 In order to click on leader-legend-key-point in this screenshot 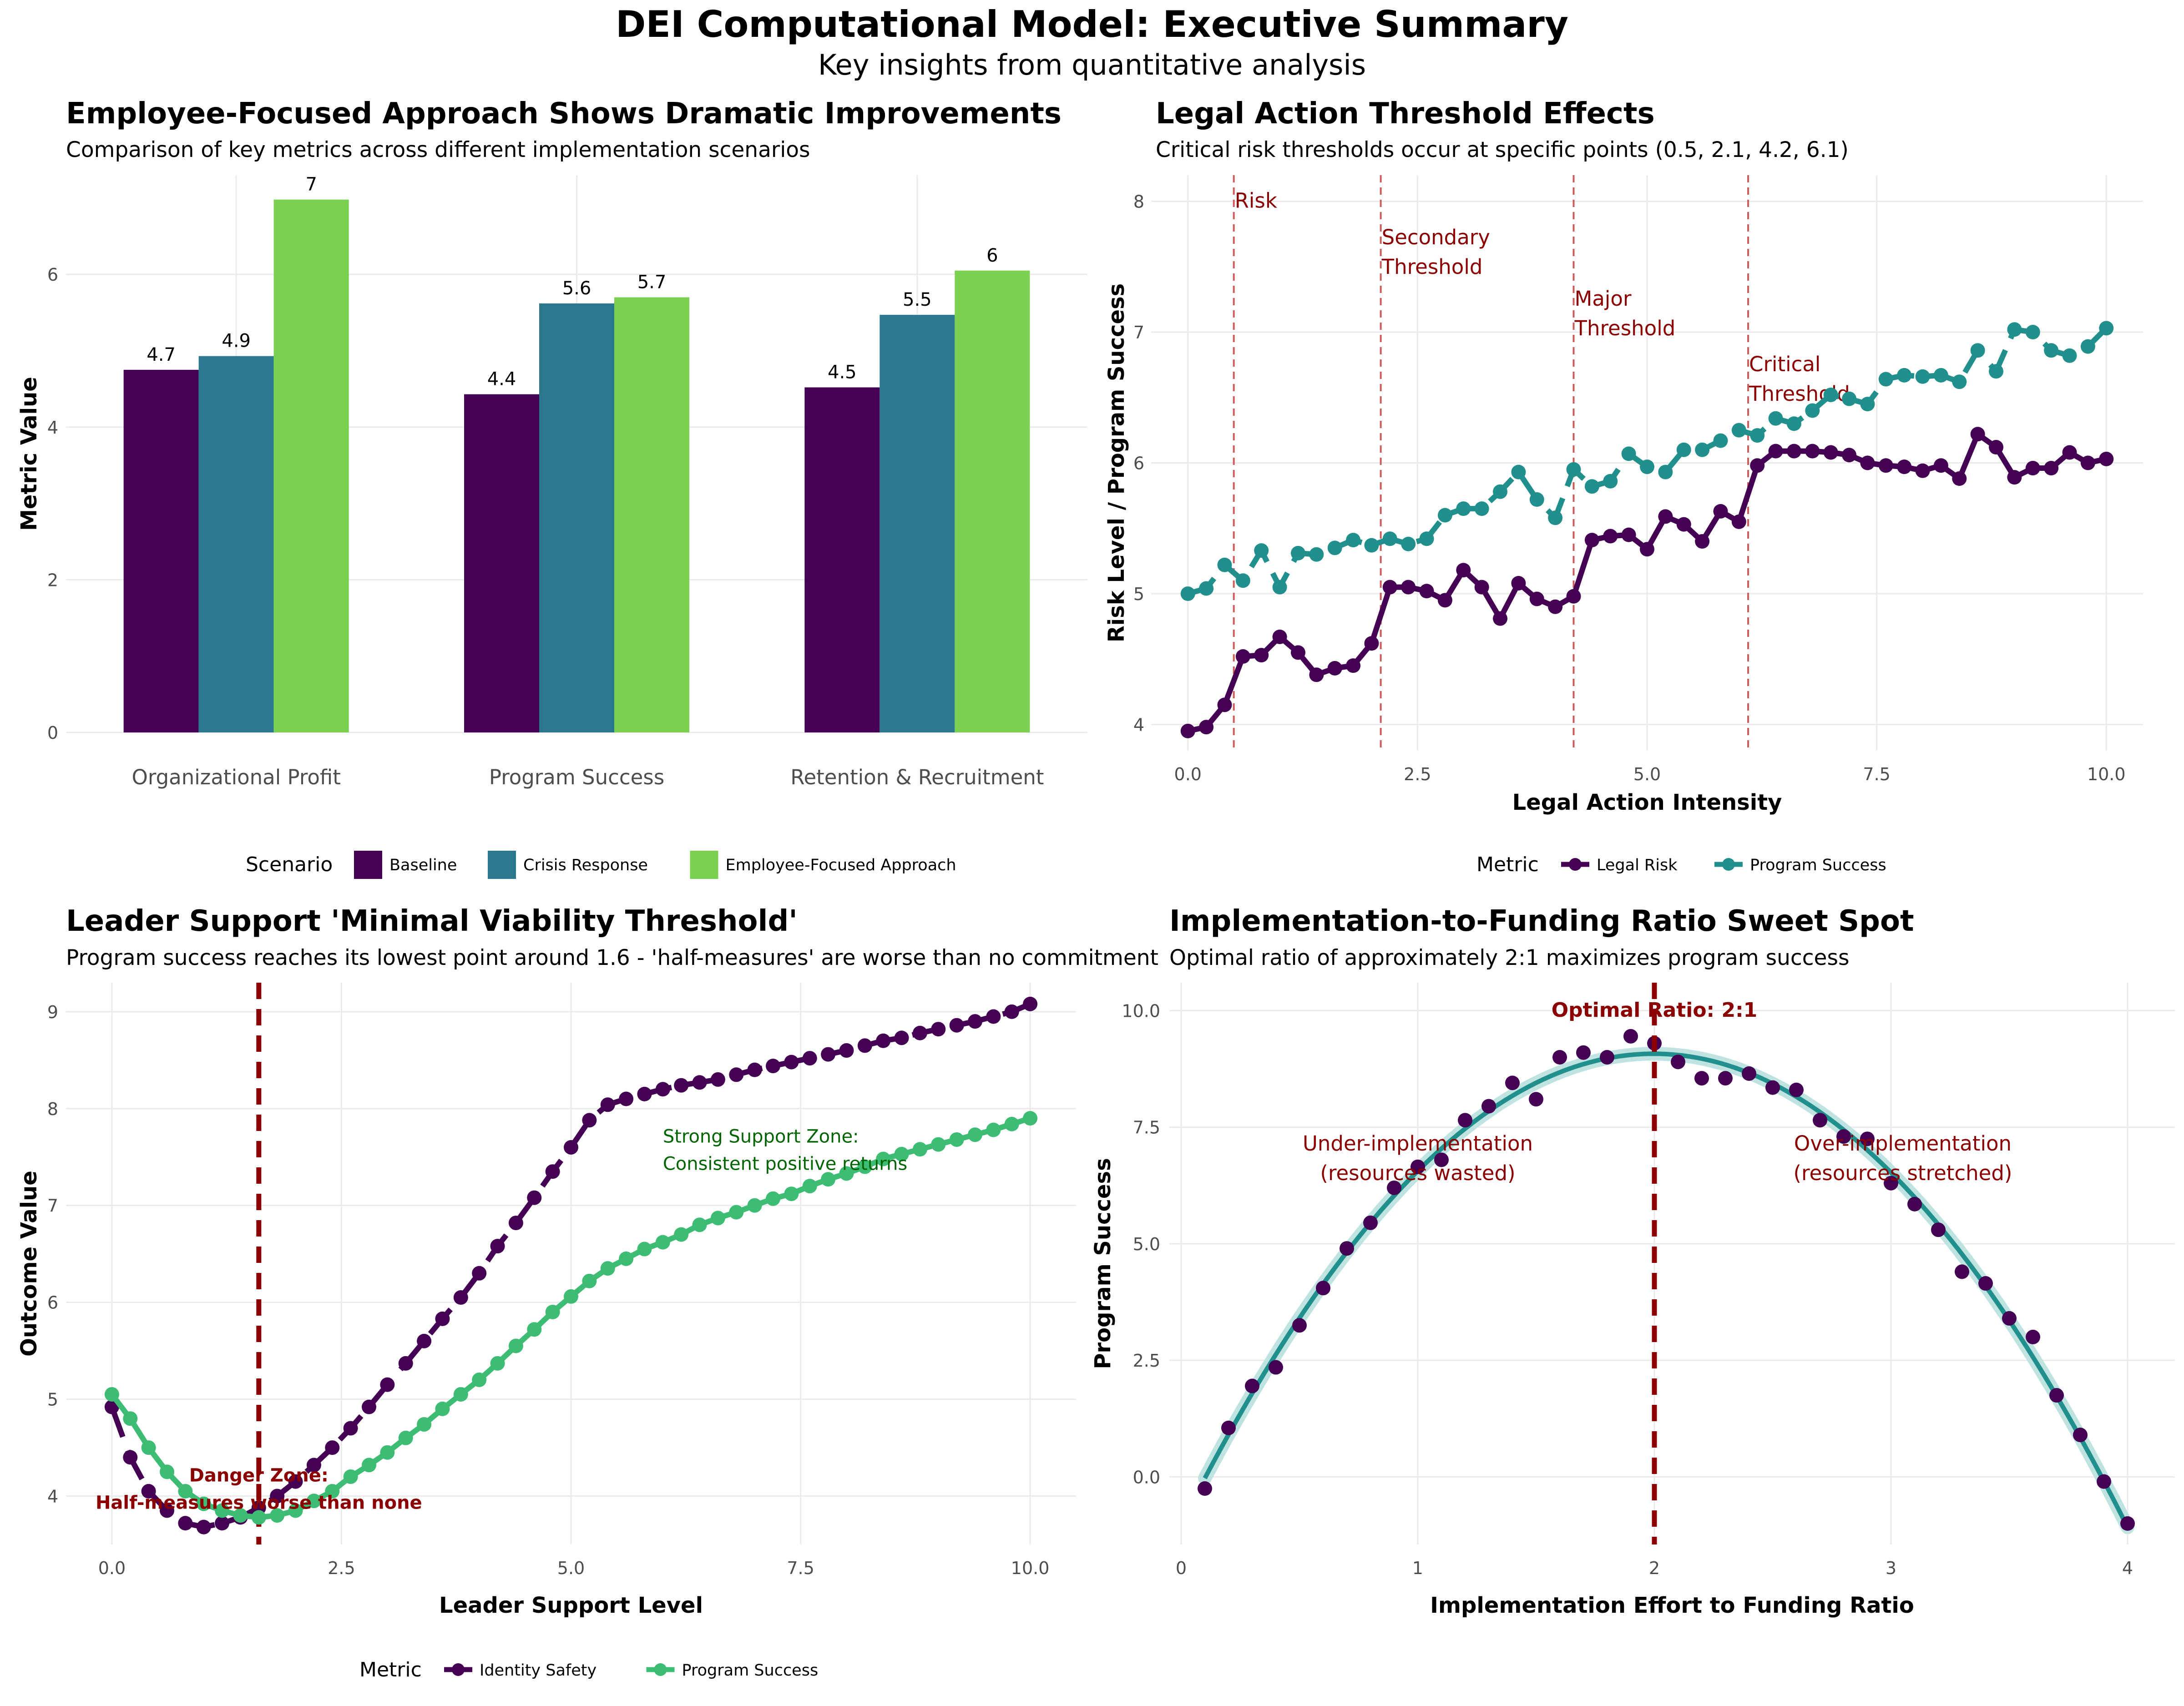, I will do `click(661, 1669)`.